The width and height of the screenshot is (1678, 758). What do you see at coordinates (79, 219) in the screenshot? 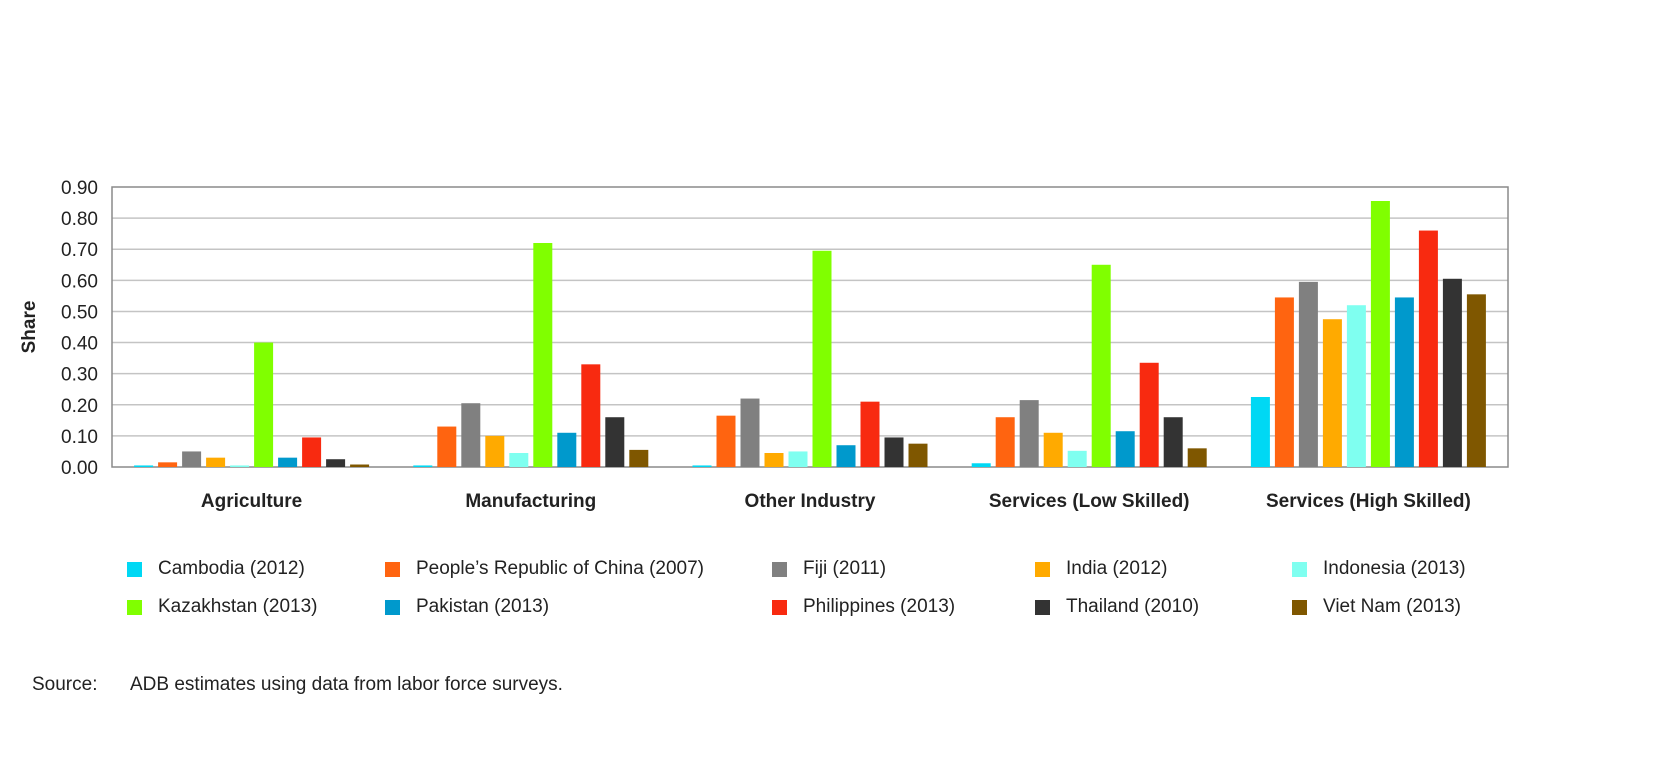
I see `y-tick-label: 0.80` at bounding box center [79, 219].